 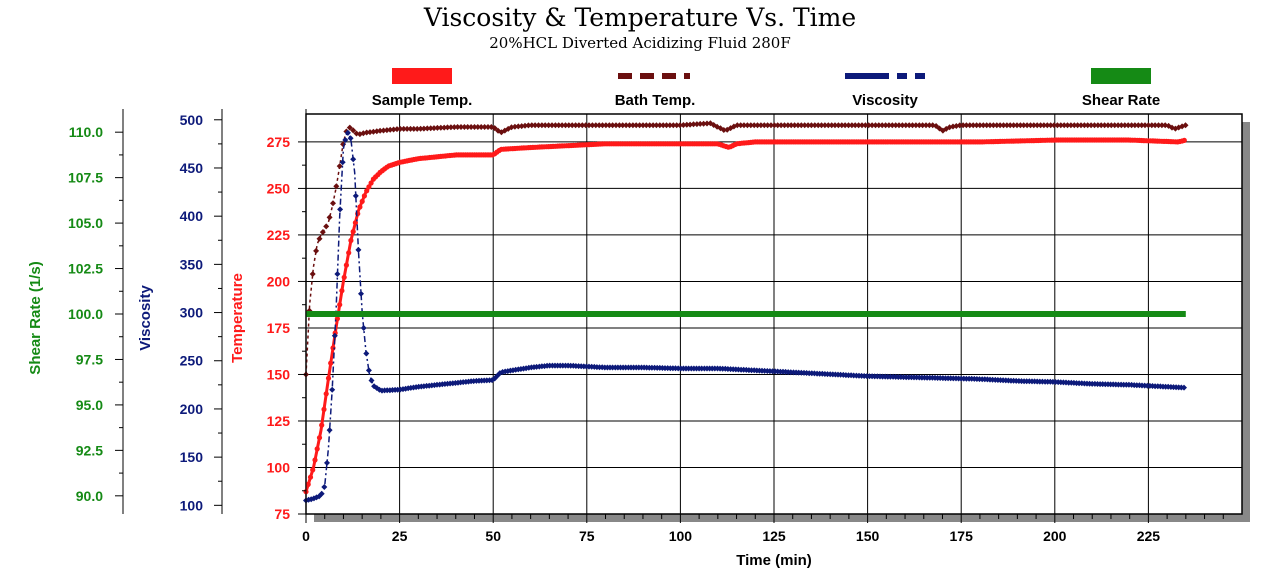 I want to click on temperature-axis-title: Temperature, so click(x=237, y=318).